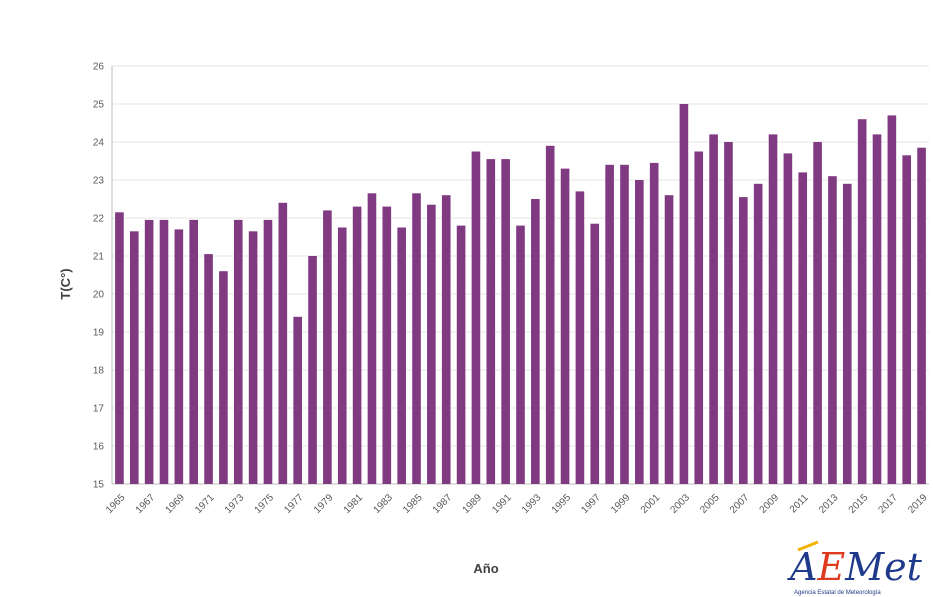 This screenshot has height=597, width=933. I want to click on bar-1997, so click(595, 353).